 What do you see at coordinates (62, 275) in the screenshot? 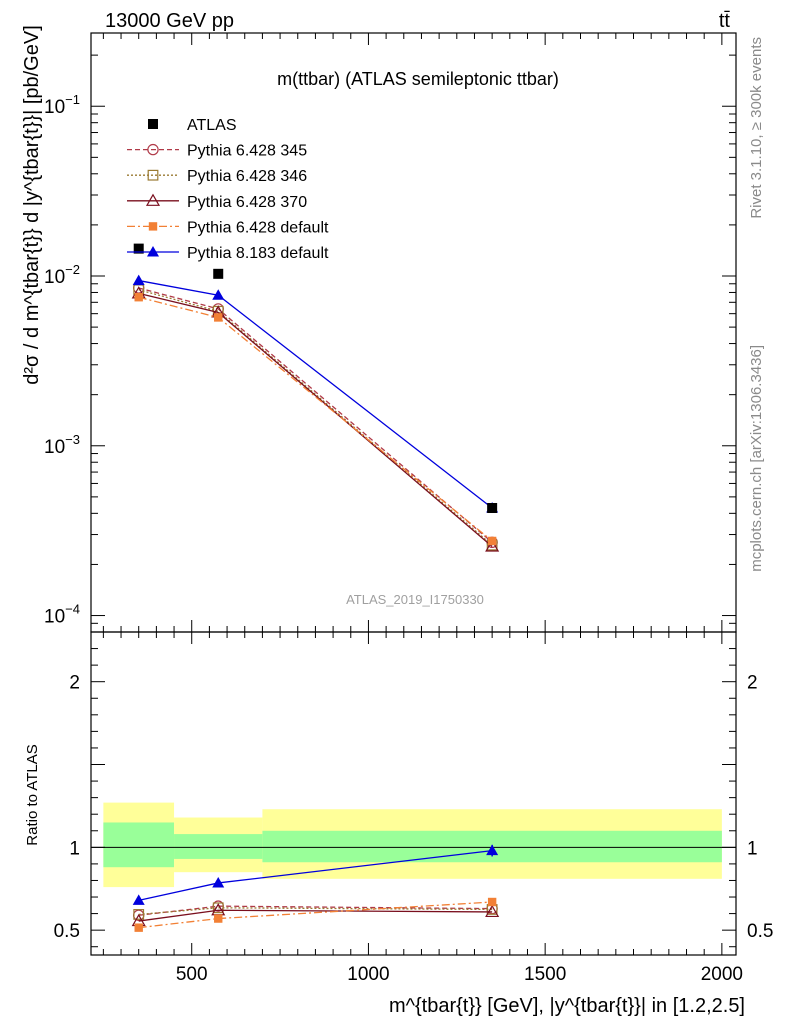
I see `main-y-tick-label-1: 10⁻²` at bounding box center [62, 275].